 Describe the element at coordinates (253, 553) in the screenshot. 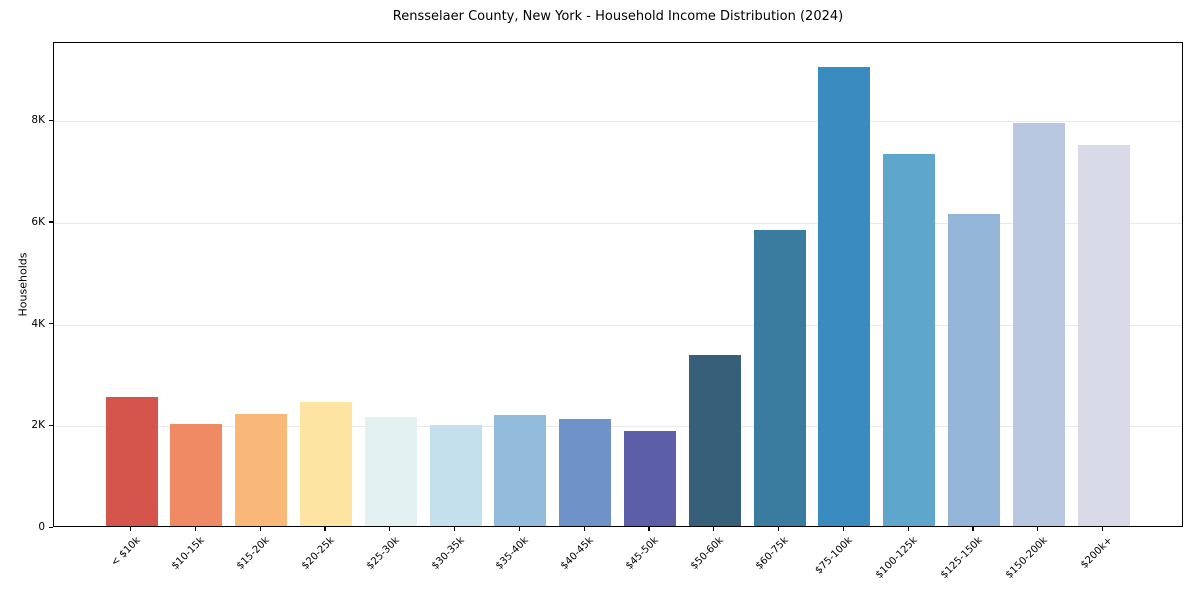

I see `x-tick-label: $15-20k` at that location.